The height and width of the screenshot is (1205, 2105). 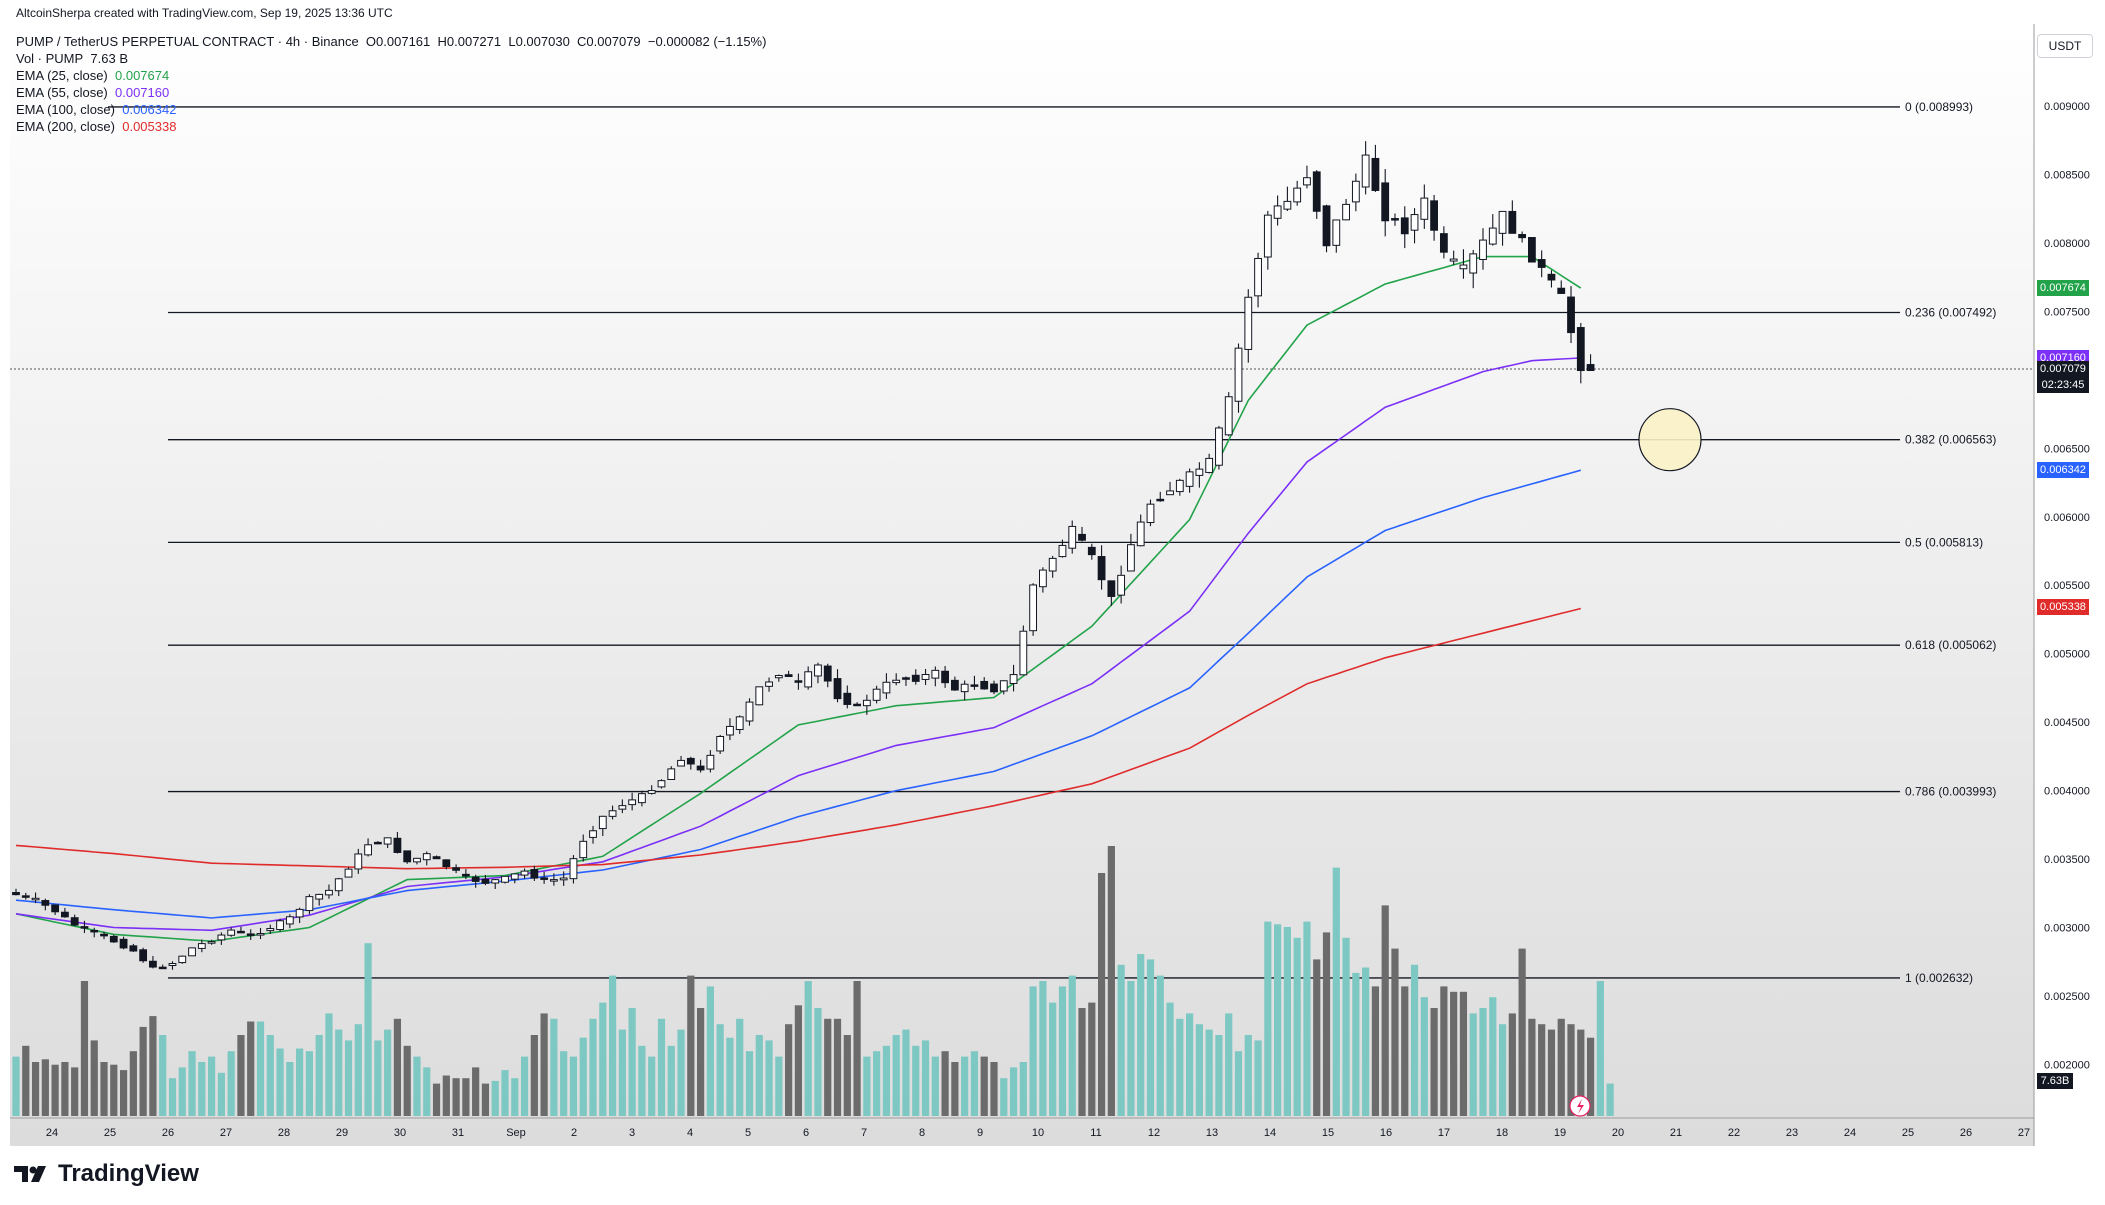 What do you see at coordinates (2067, 655) in the screenshot?
I see `price-tick-label: 0.005000` at bounding box center [2067, 655].